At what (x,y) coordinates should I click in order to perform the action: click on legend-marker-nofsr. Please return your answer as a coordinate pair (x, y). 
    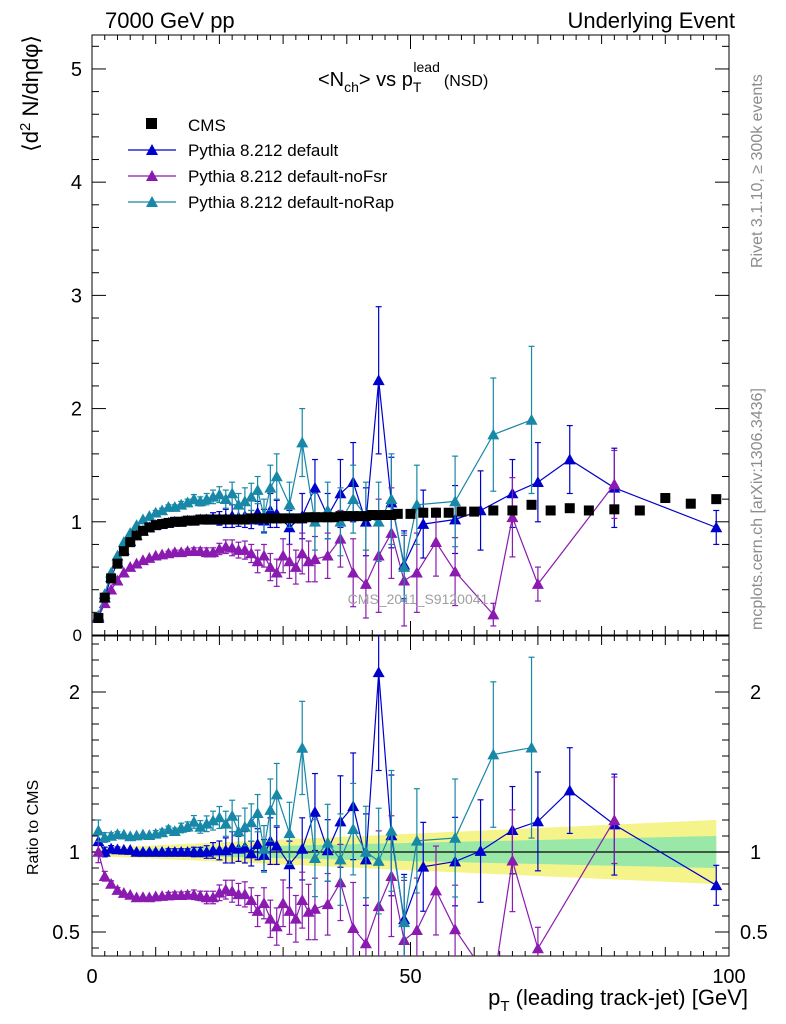
    Looking at the image, I should click on (152, 175).